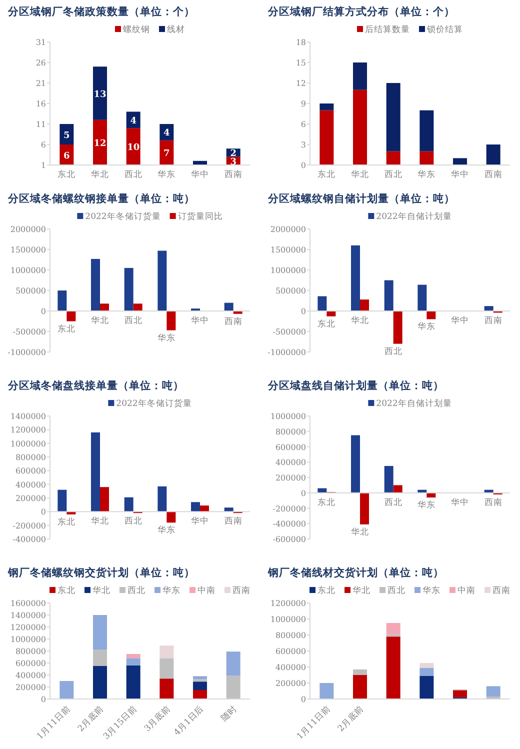 The height and width of the screenshot is (749, 520). I want to click on y-tick-label: 1, so click(43, 165).